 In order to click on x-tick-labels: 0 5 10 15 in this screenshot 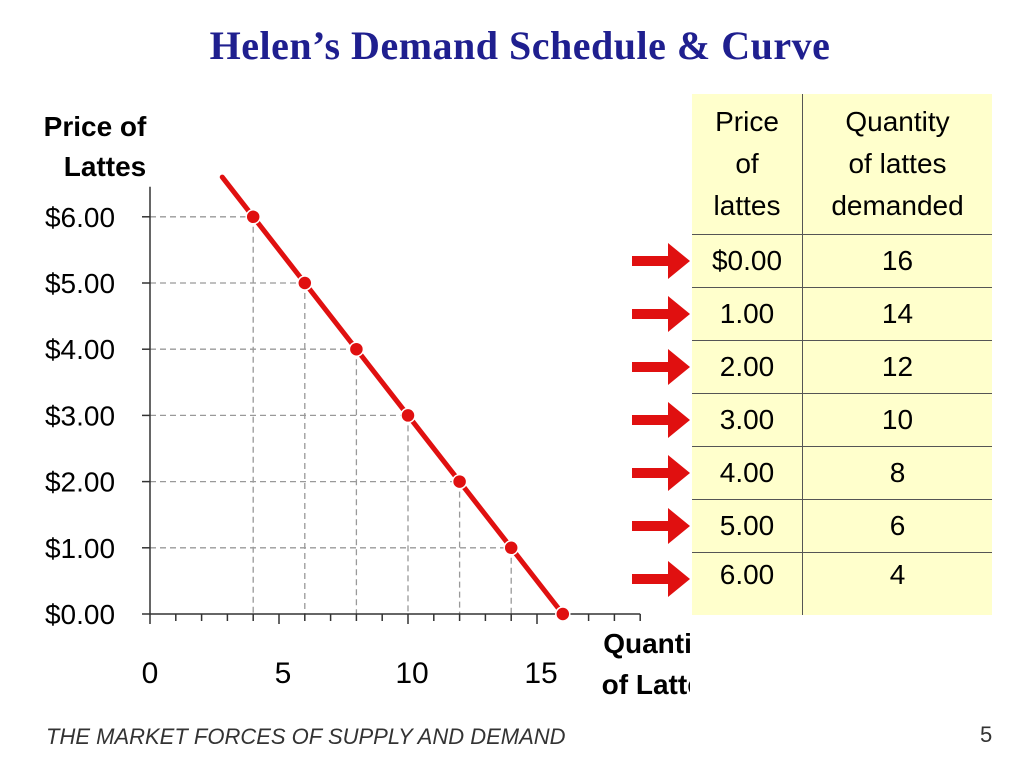, I will do `click(350, 673)`.